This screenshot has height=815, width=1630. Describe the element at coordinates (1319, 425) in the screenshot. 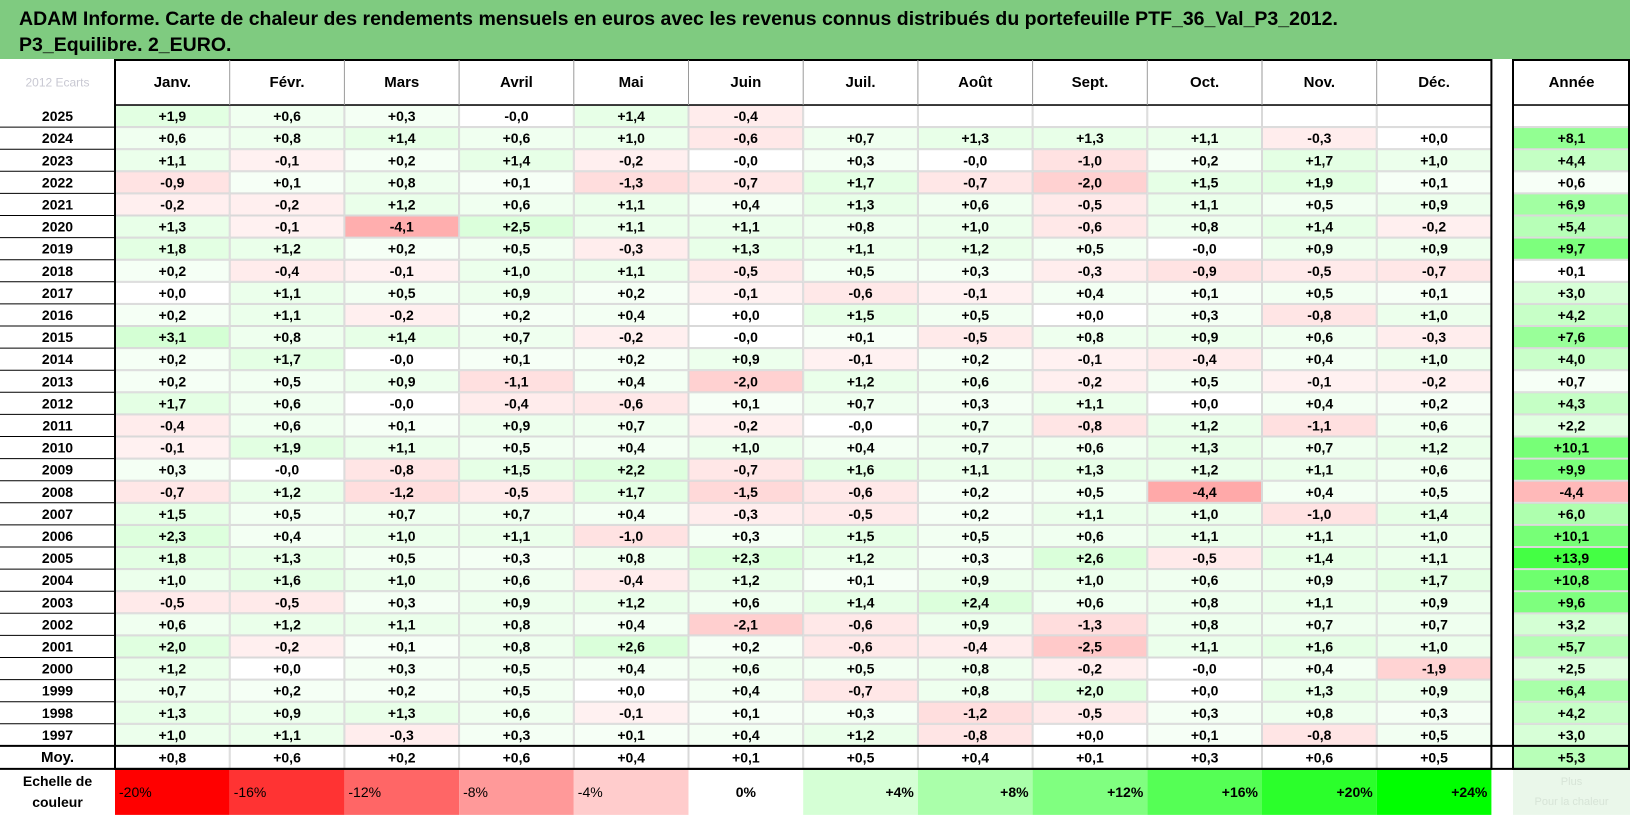

I see `cell-value: -1,1` at that location.